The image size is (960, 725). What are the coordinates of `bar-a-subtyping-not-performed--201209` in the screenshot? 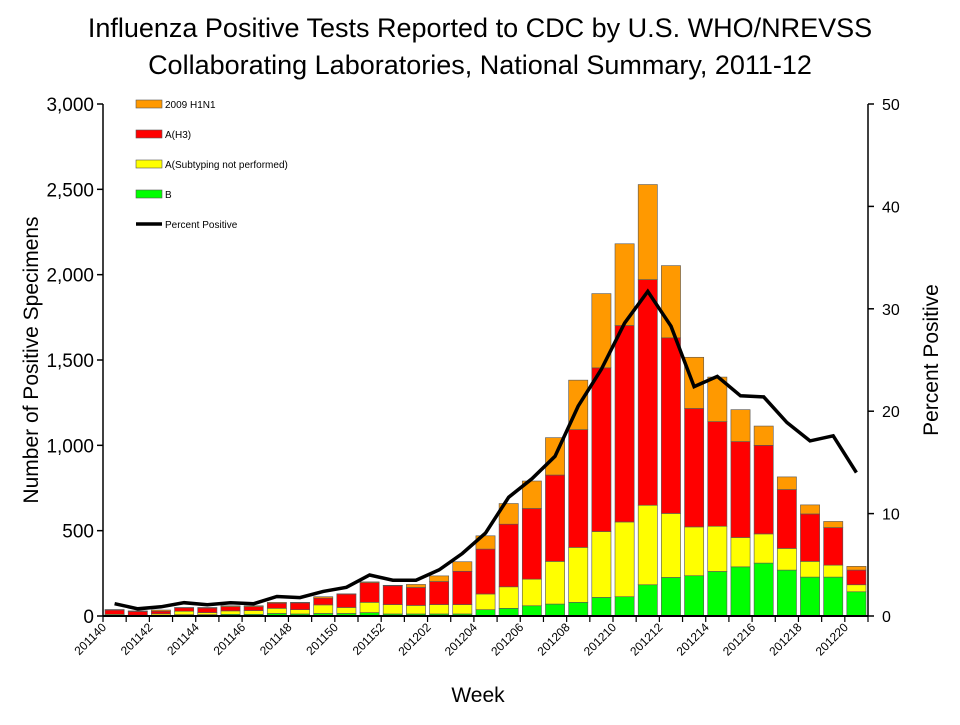 It's located at (601, 565).